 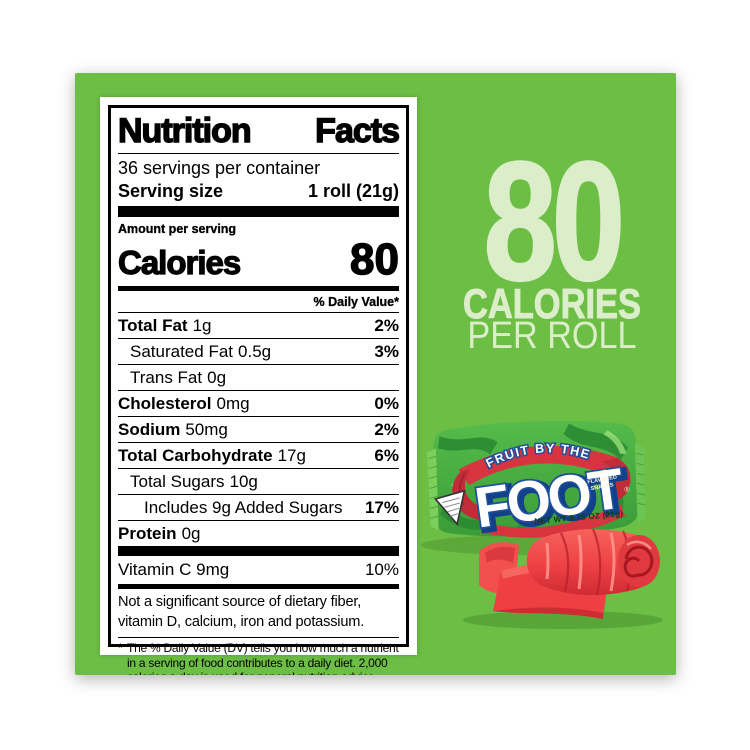 What do you see at coordinates (155, 569) in the screenshot?
I see `nutrient-name: Vitamin C` at bounding box center [155, 569].